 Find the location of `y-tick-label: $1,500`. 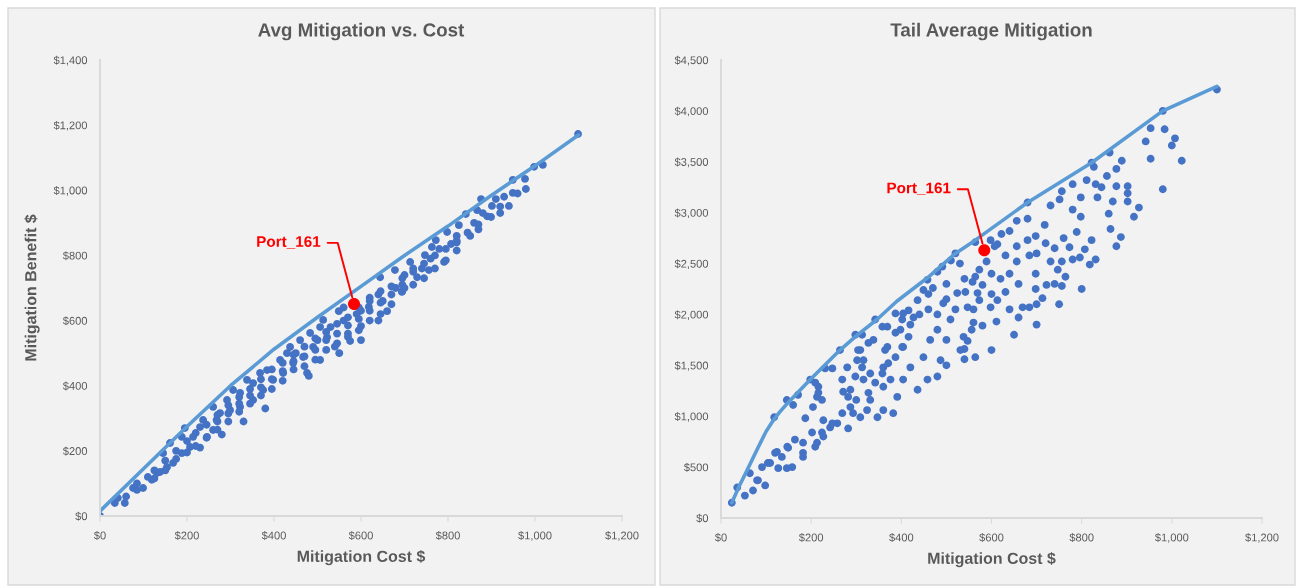

y-tick-label: $1,500 is located at coordinates (691, 366).